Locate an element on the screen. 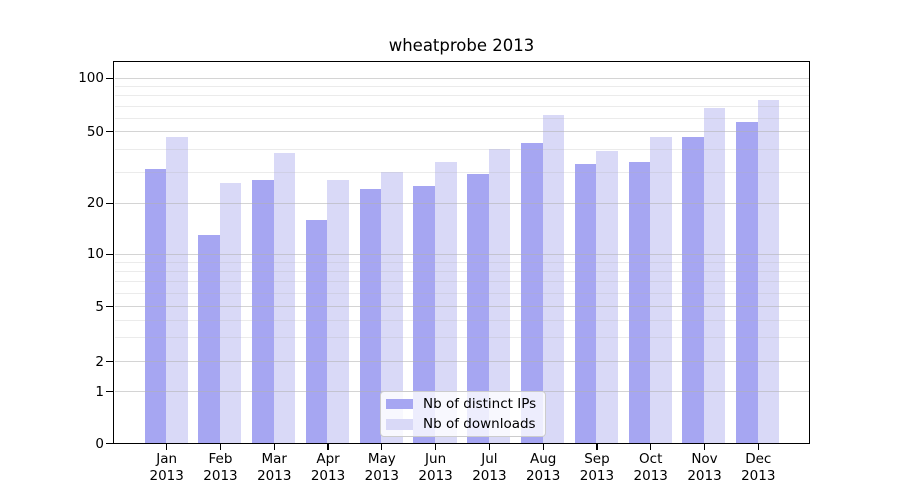 Image resolution: width=900 pixels, height=500 pixels. legend-swatch-downloads is located at coordinates (399, 424).